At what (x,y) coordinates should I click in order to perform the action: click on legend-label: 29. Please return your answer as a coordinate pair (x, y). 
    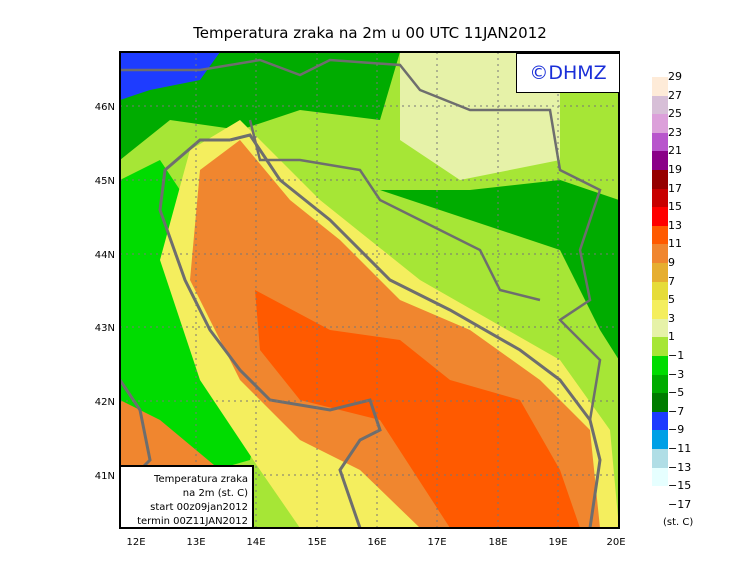
    Looking at the image, I should click on (675, 76).